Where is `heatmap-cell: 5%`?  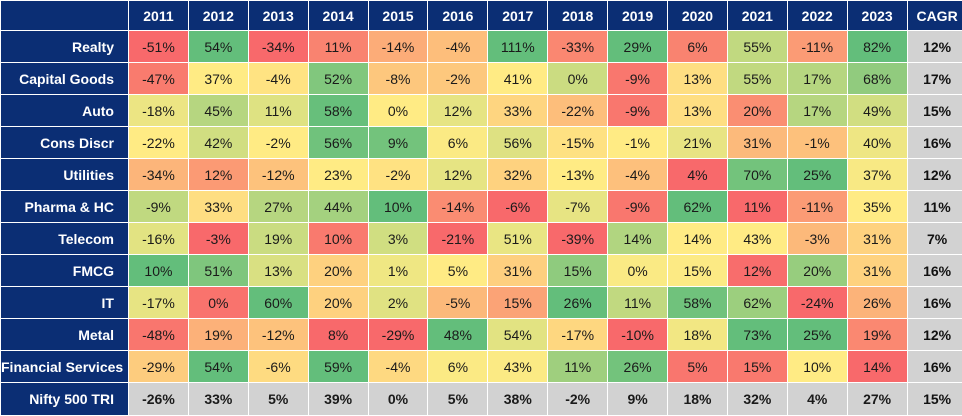
heatmap-cell: 5% is located at coordinates (458, 270).